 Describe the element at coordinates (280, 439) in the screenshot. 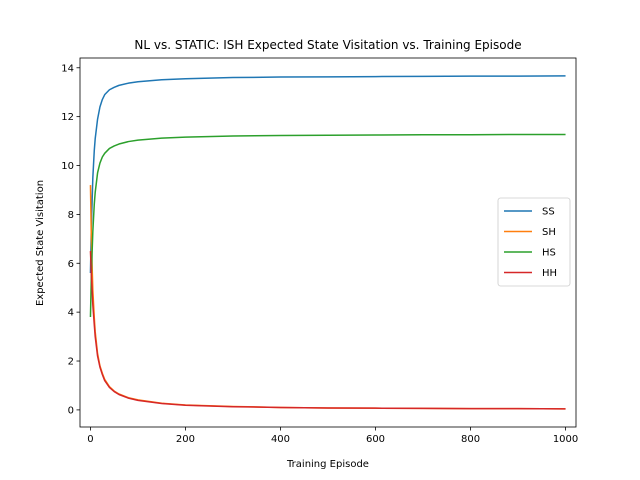

I see `x-tick-label: 400` at that location.